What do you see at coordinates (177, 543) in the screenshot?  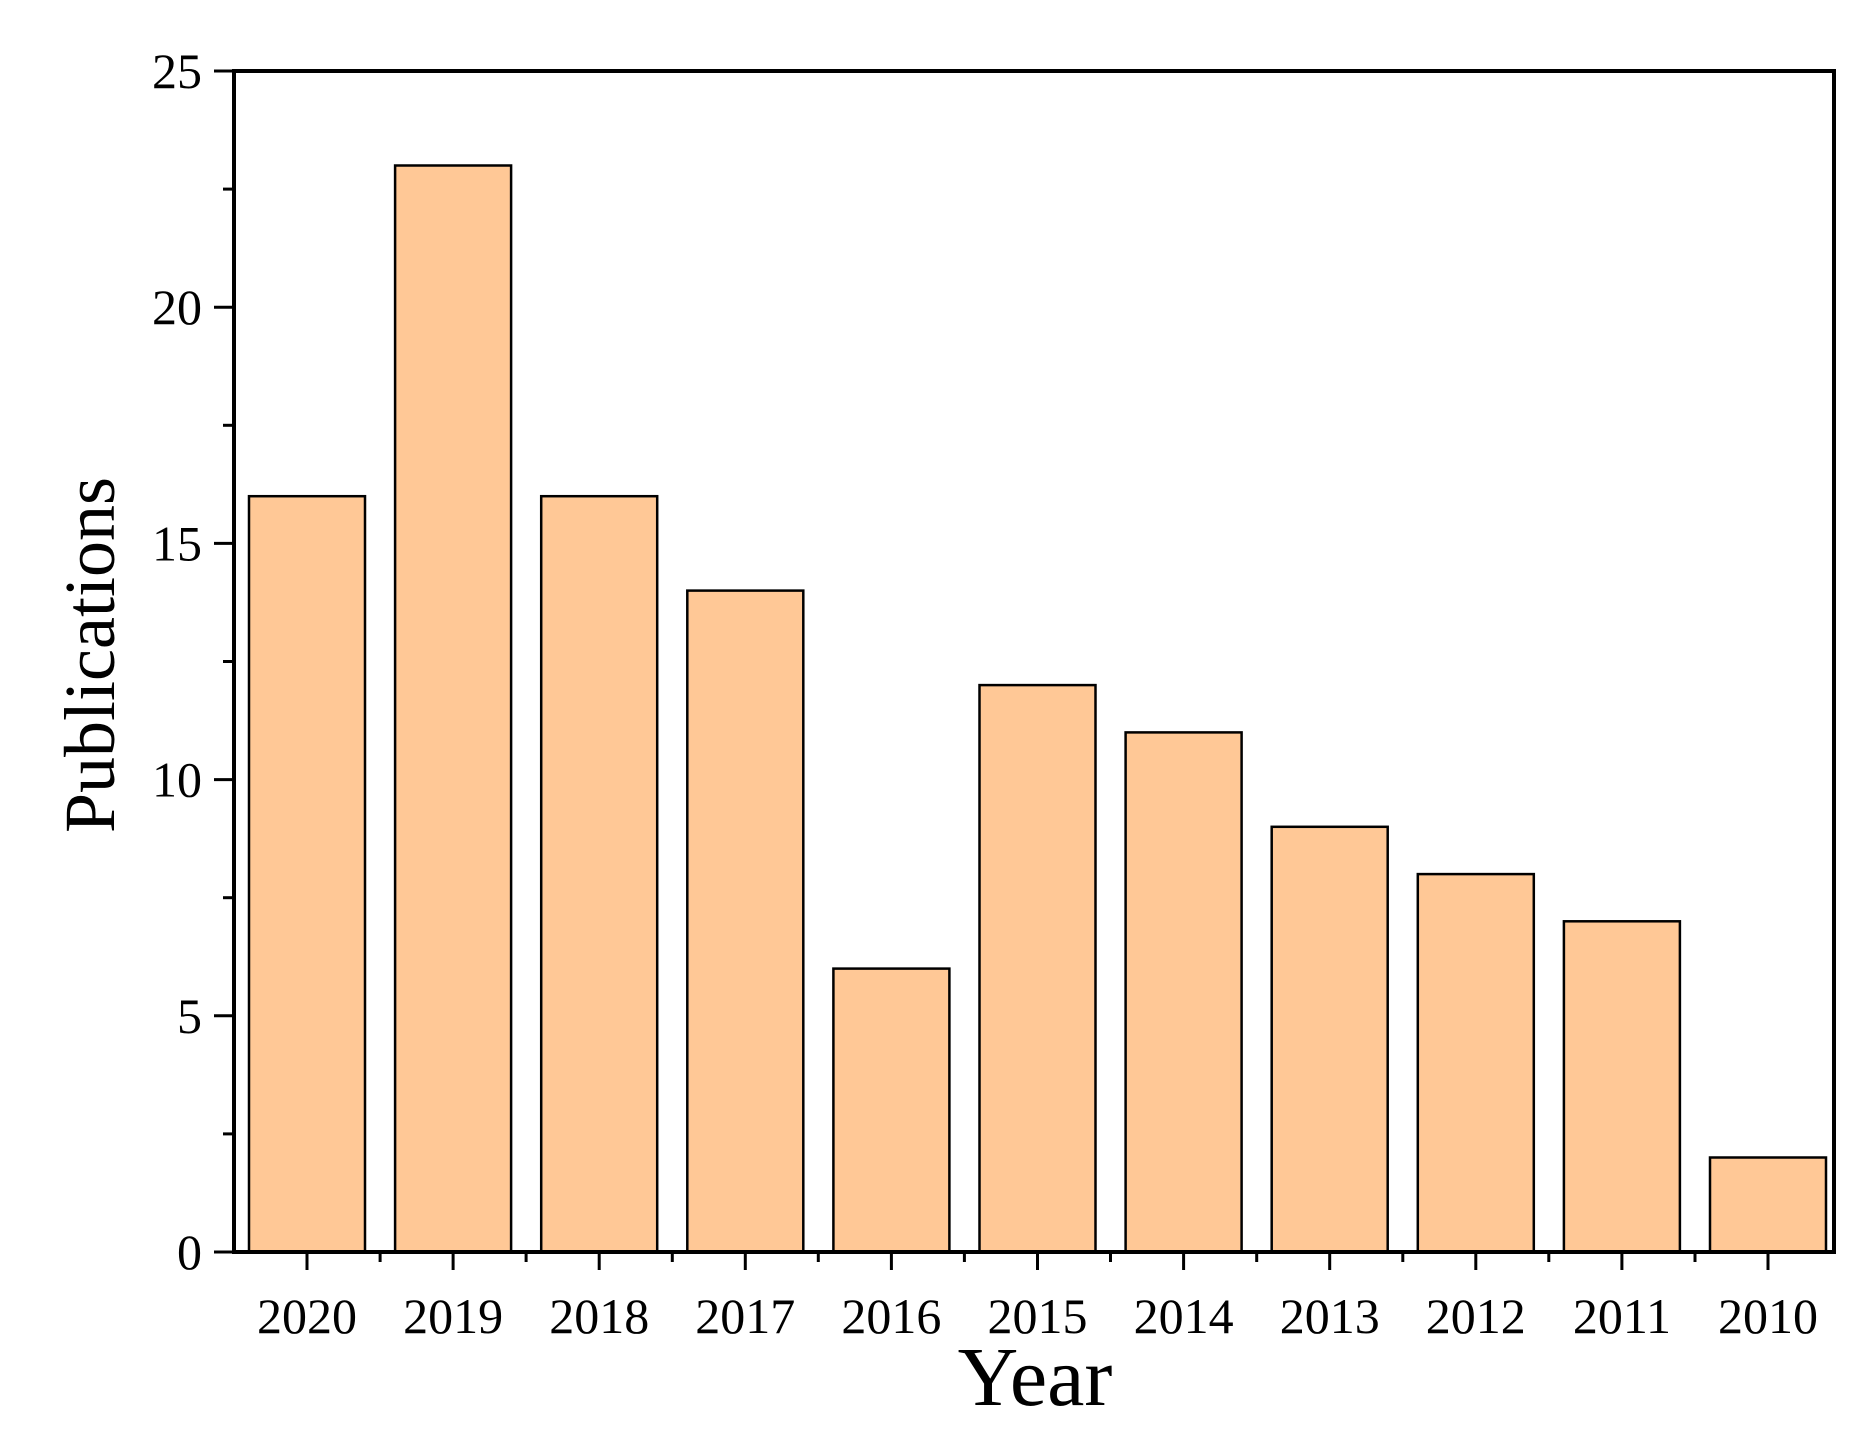 I see `y-tick-label: 15` at bounding box center [177, 543].